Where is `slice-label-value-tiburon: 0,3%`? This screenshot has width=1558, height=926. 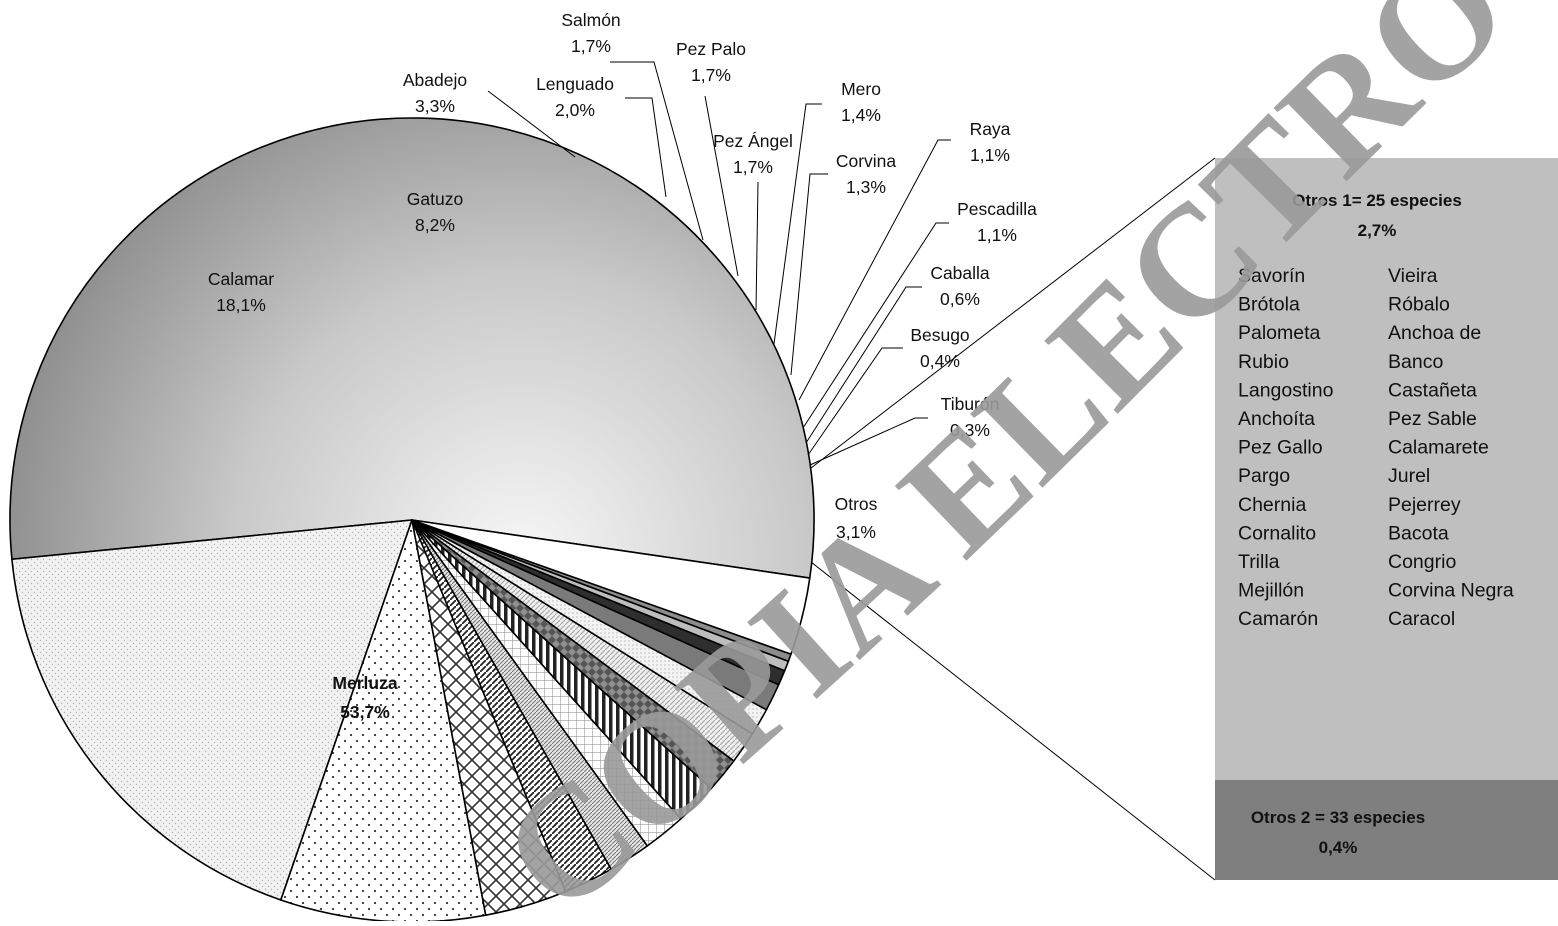
slice-label-value-tiburon: 0,3% is located at coordinates (970, 430).